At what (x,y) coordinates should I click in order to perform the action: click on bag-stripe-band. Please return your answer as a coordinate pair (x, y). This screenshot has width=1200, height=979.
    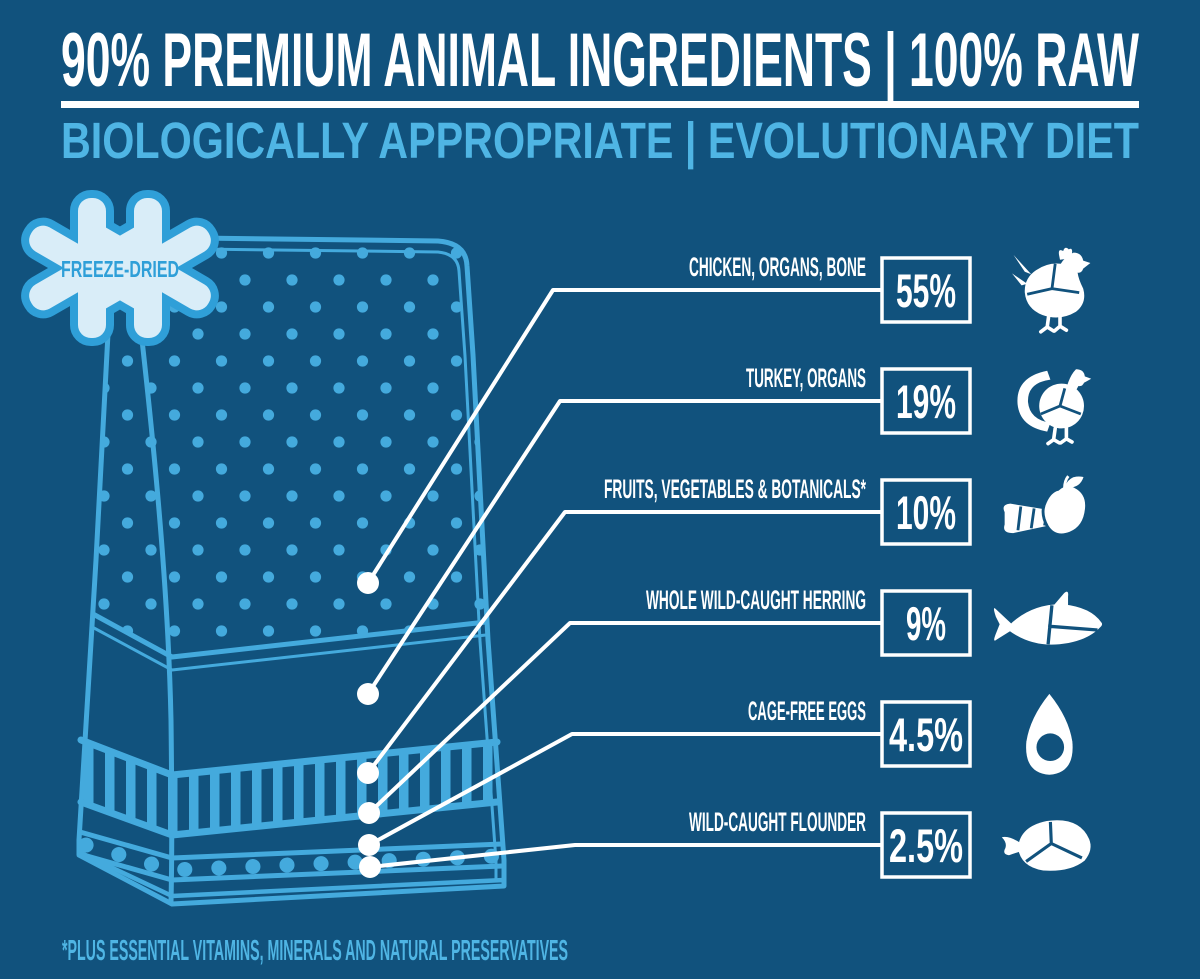
    Looking at the image, I should click on (289, 787).